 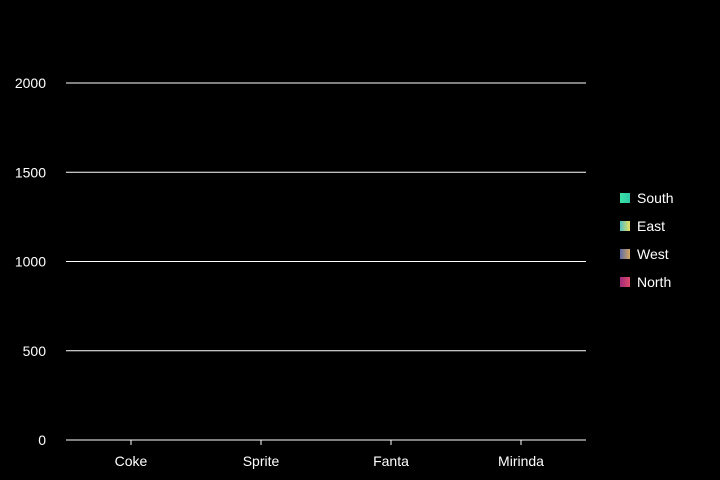 What do you see at coordinates (131, 461) in the screenshot?
I see `x-tick-label: Coke` at bounding box center [131, 461].